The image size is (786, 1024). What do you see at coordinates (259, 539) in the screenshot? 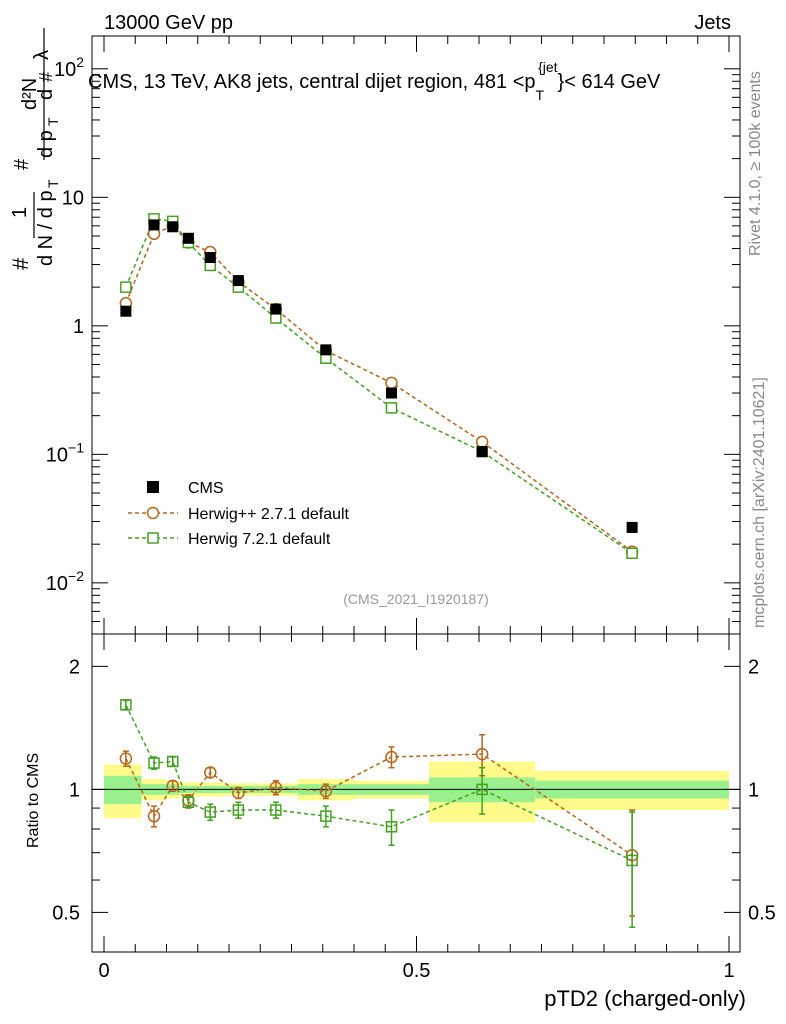
I see `legend-label-herwig7: Herwig 7.2.1 default` at bounding box center [259, 539].